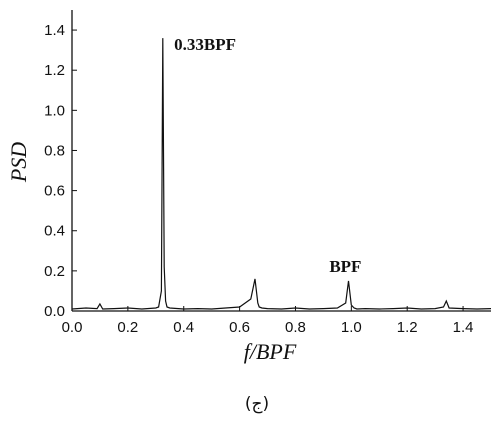  What do you see at coordinates (407, 327) in the screenshot?
I see `x-tick-label: 1.2` at bounding box center [407, 327].